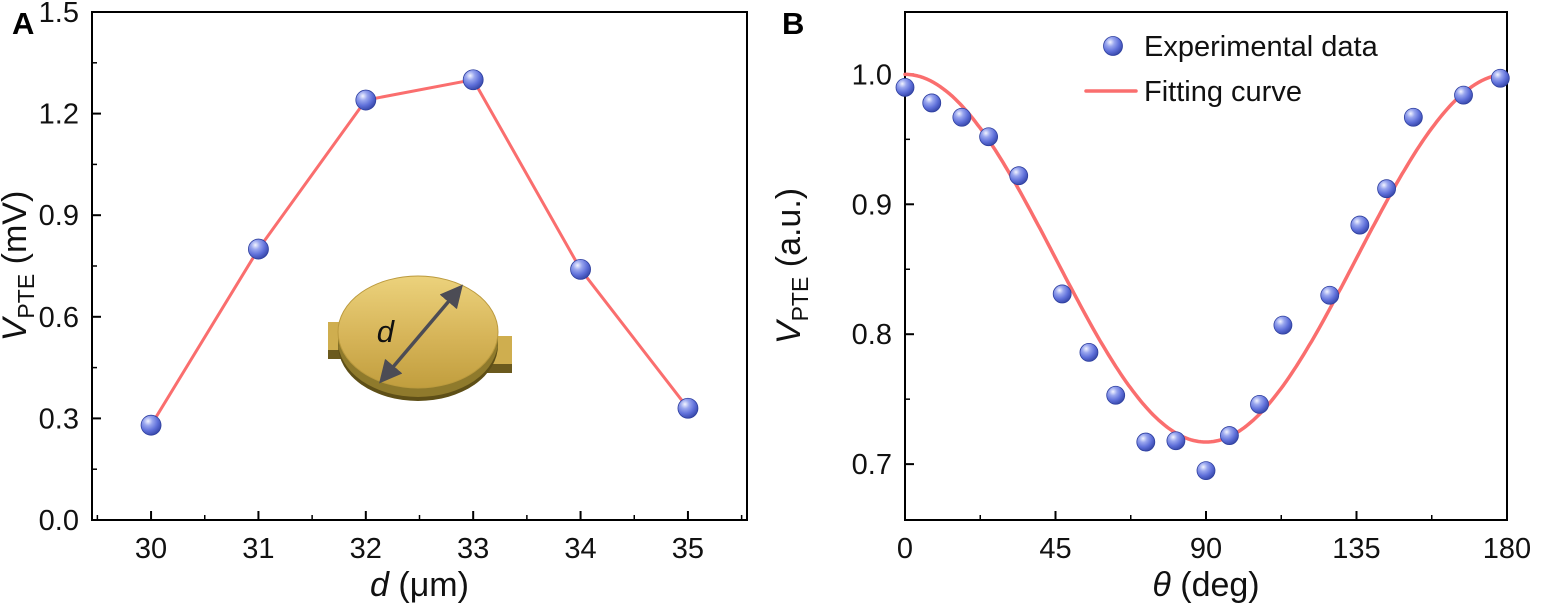  I want to click on y-tick-label: 0.8, so click(872, 335).